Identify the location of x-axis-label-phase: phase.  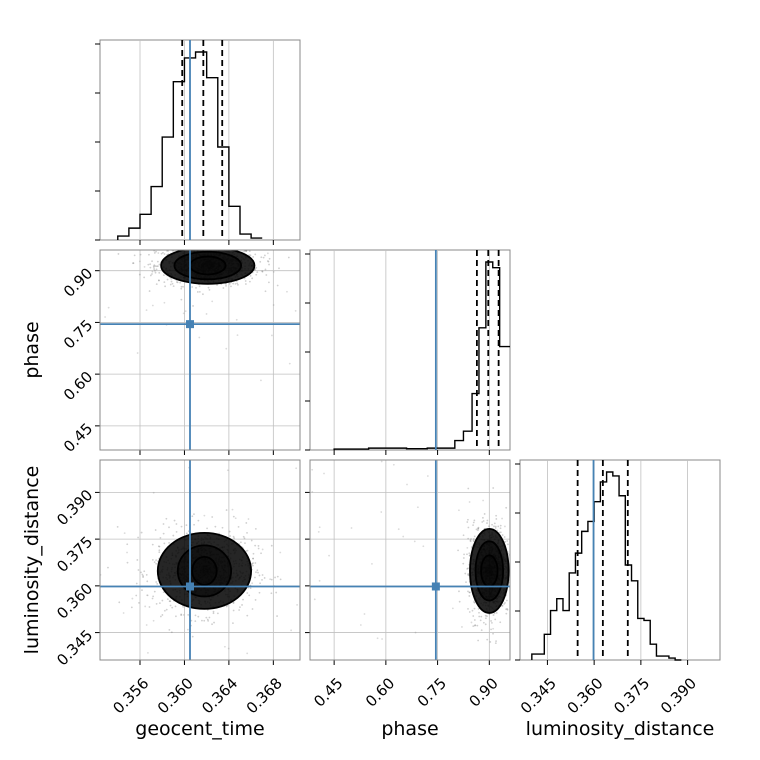
(409, 729).